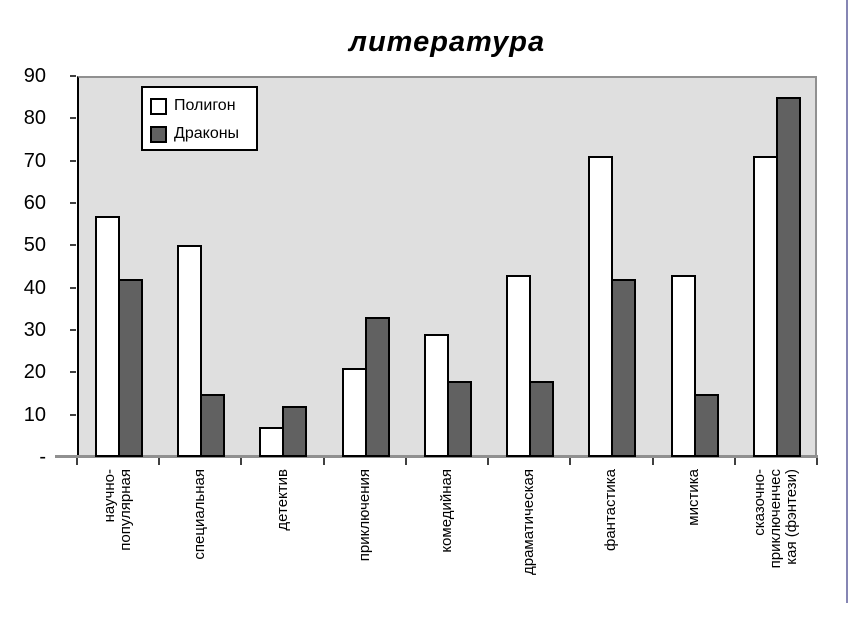  What do you see at coordinates (529, 522) in the screenshot?
I see `category-label: драматическая` at bounding box center [529, 522].